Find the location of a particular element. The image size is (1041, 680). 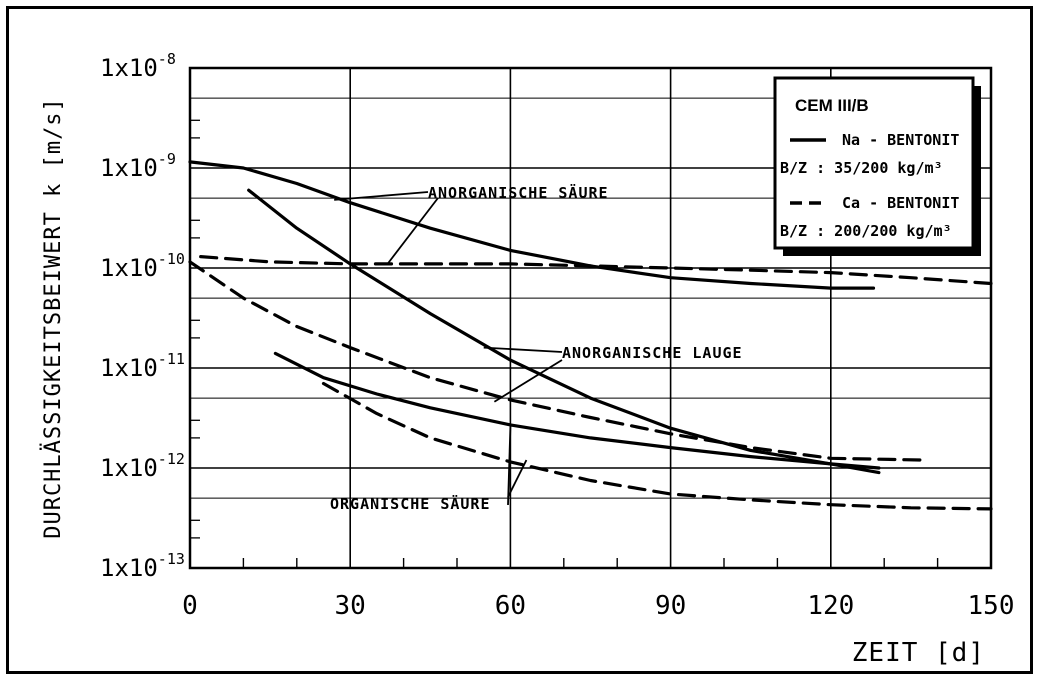

y-tick-label: 1x10⁻¹² is located at coordinates (142, 466).